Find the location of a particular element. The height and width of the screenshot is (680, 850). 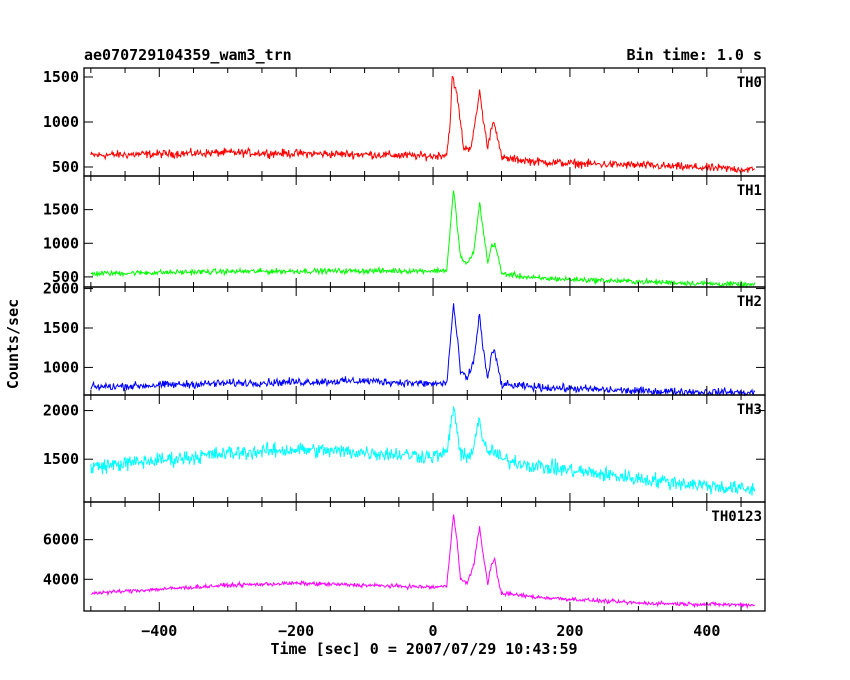

panel-frame-th3 is located at coordinates (424, 448).